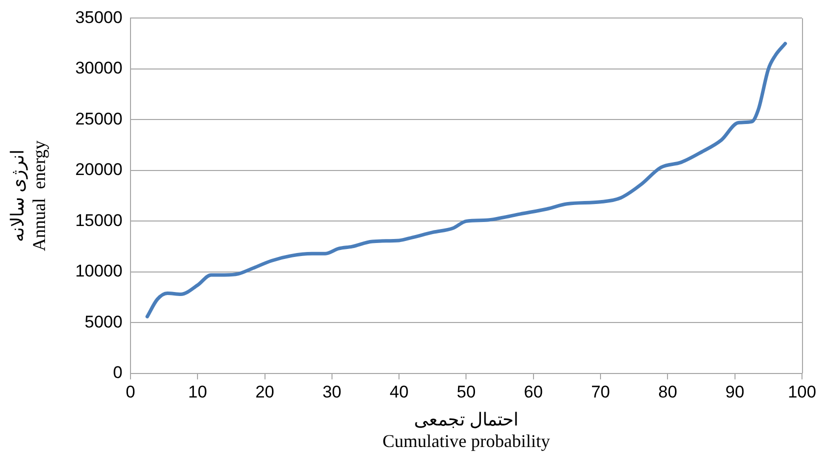 The image size is (822, 457). I want to click on y-tick-label: 15000, so click(98, 220).